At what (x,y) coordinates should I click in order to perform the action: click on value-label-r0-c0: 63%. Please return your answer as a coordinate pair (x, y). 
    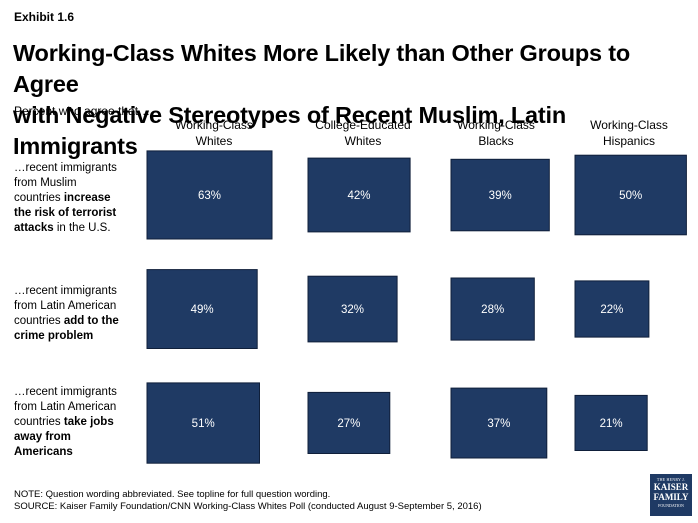
    Looking at the image, I should click on (209, 196).